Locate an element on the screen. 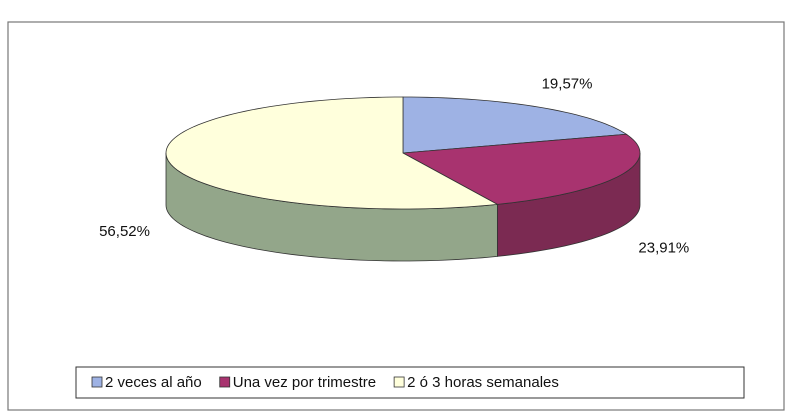 The height and width of the screenshot is (415, 791). legend-box is located at coordinates (410, 382).